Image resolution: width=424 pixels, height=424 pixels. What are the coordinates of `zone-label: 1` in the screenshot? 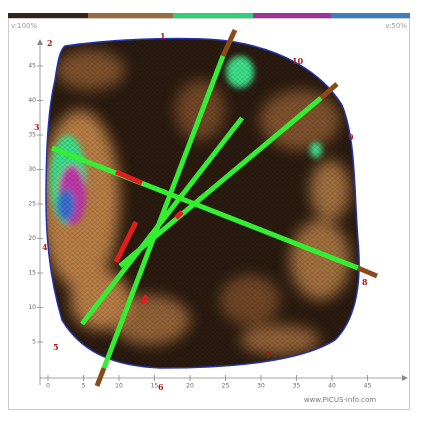 It's located at (163, 36).